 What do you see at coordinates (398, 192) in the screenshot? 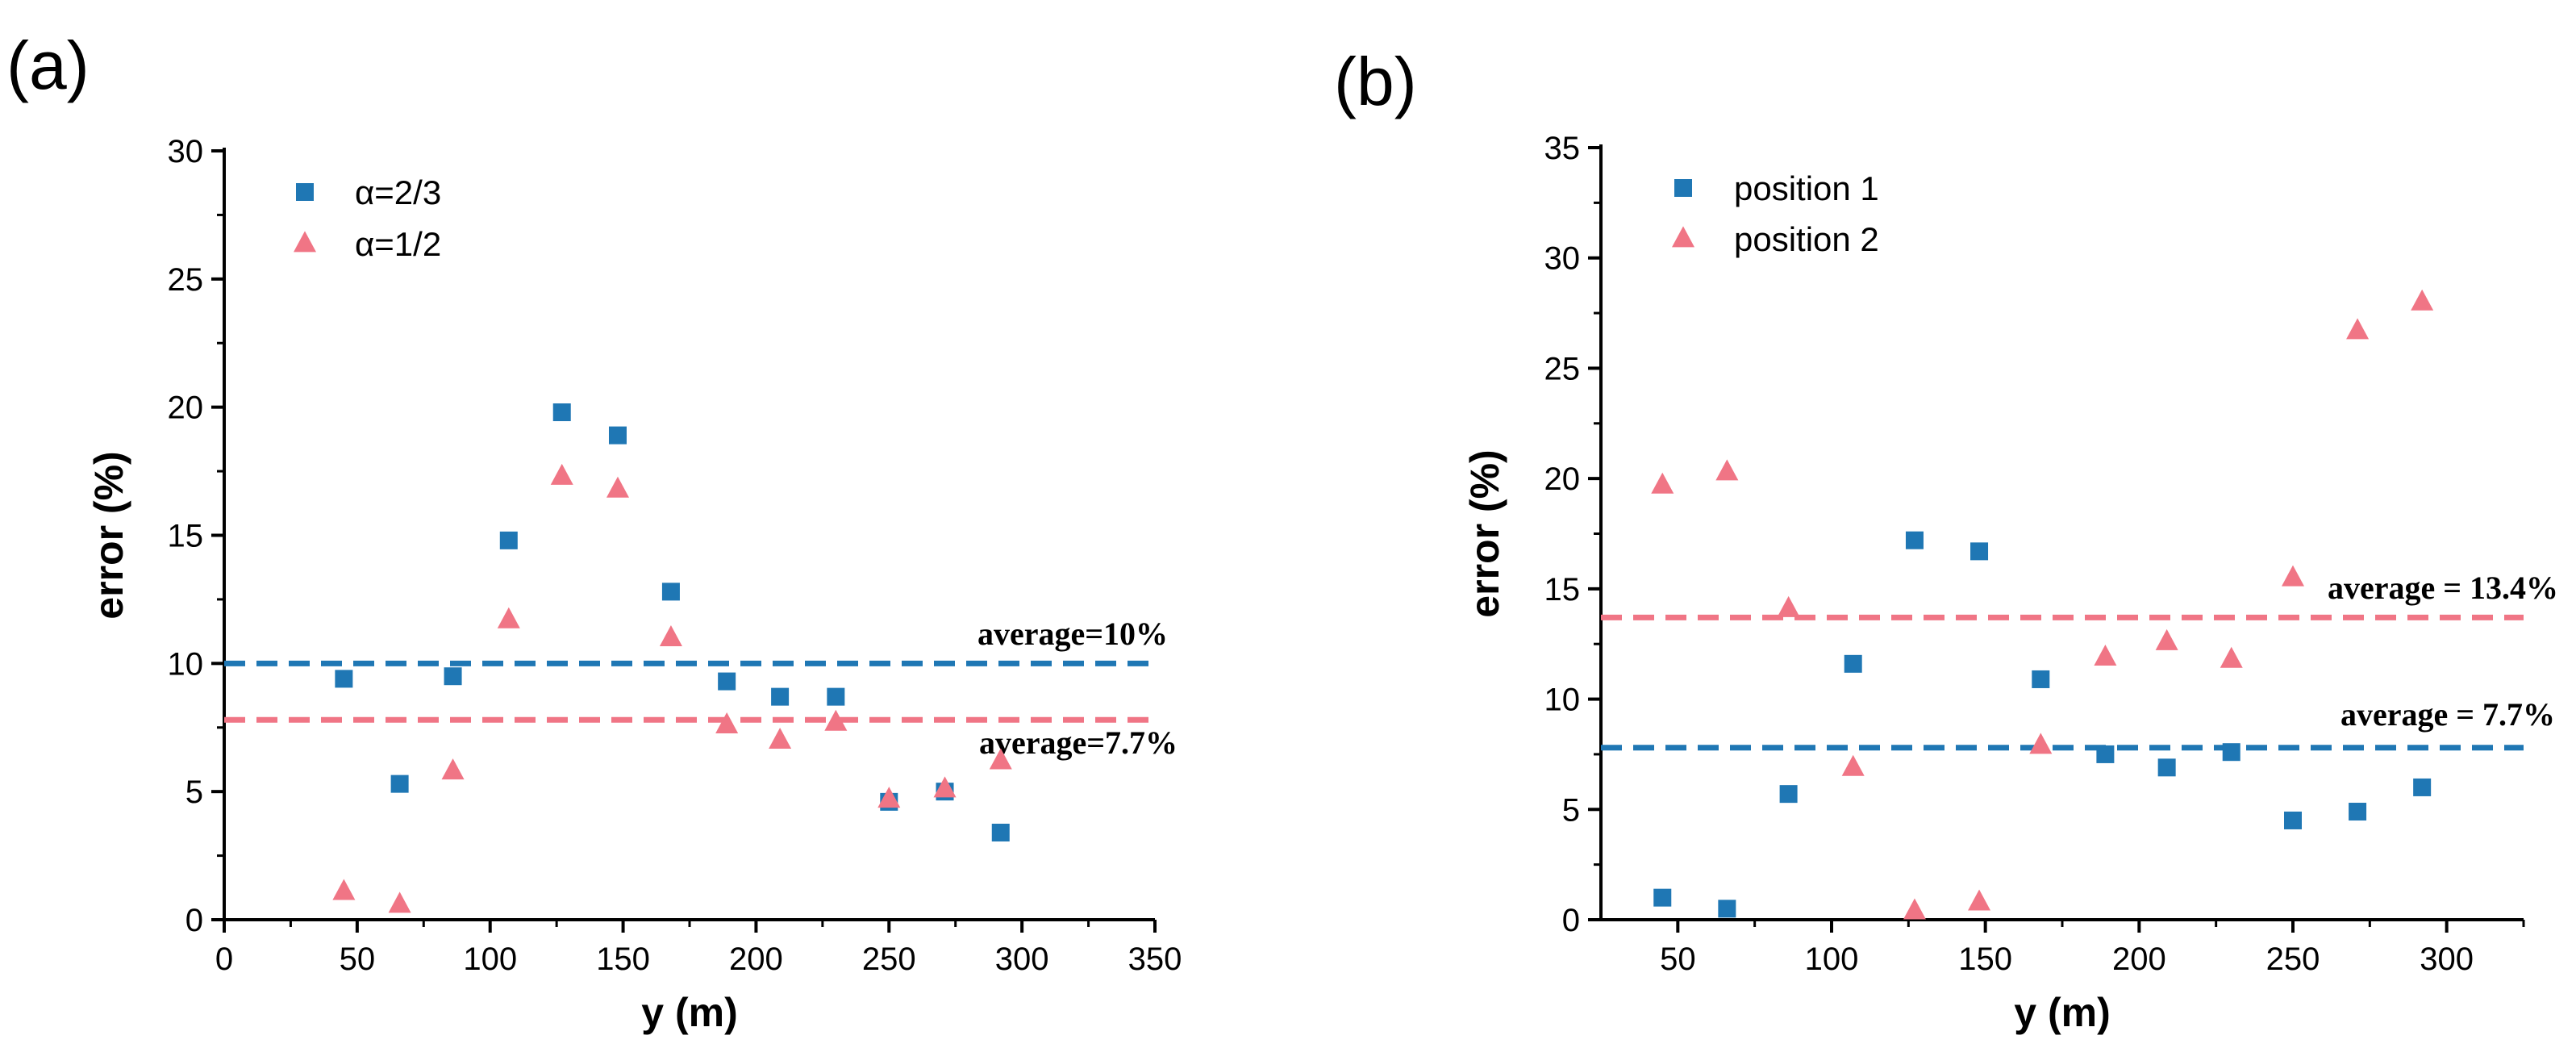
I see `legend-label: α=2/3` at bounding box center [398, 192].